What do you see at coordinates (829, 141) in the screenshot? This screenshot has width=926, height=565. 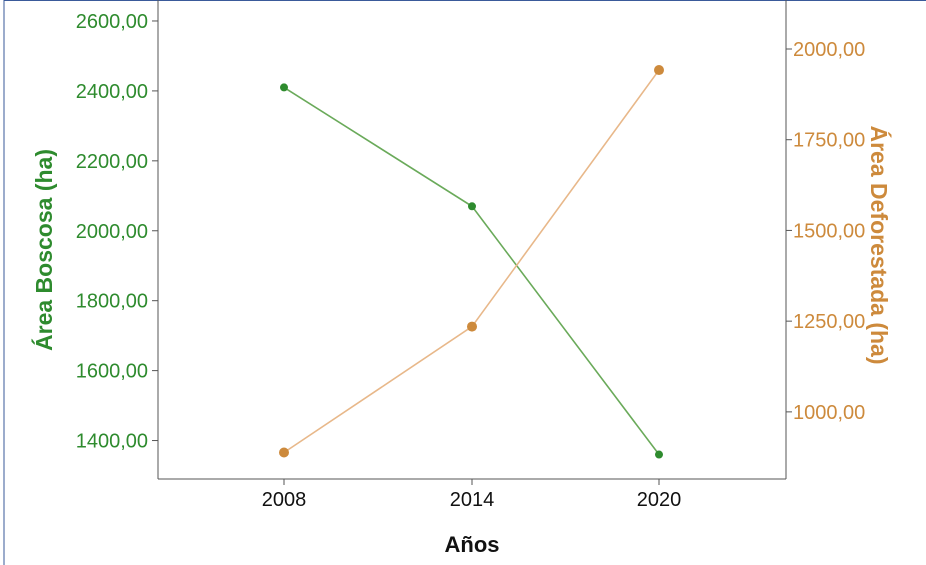 I see `right-tick-label: 1750,00` at bounding box center [829, 141].